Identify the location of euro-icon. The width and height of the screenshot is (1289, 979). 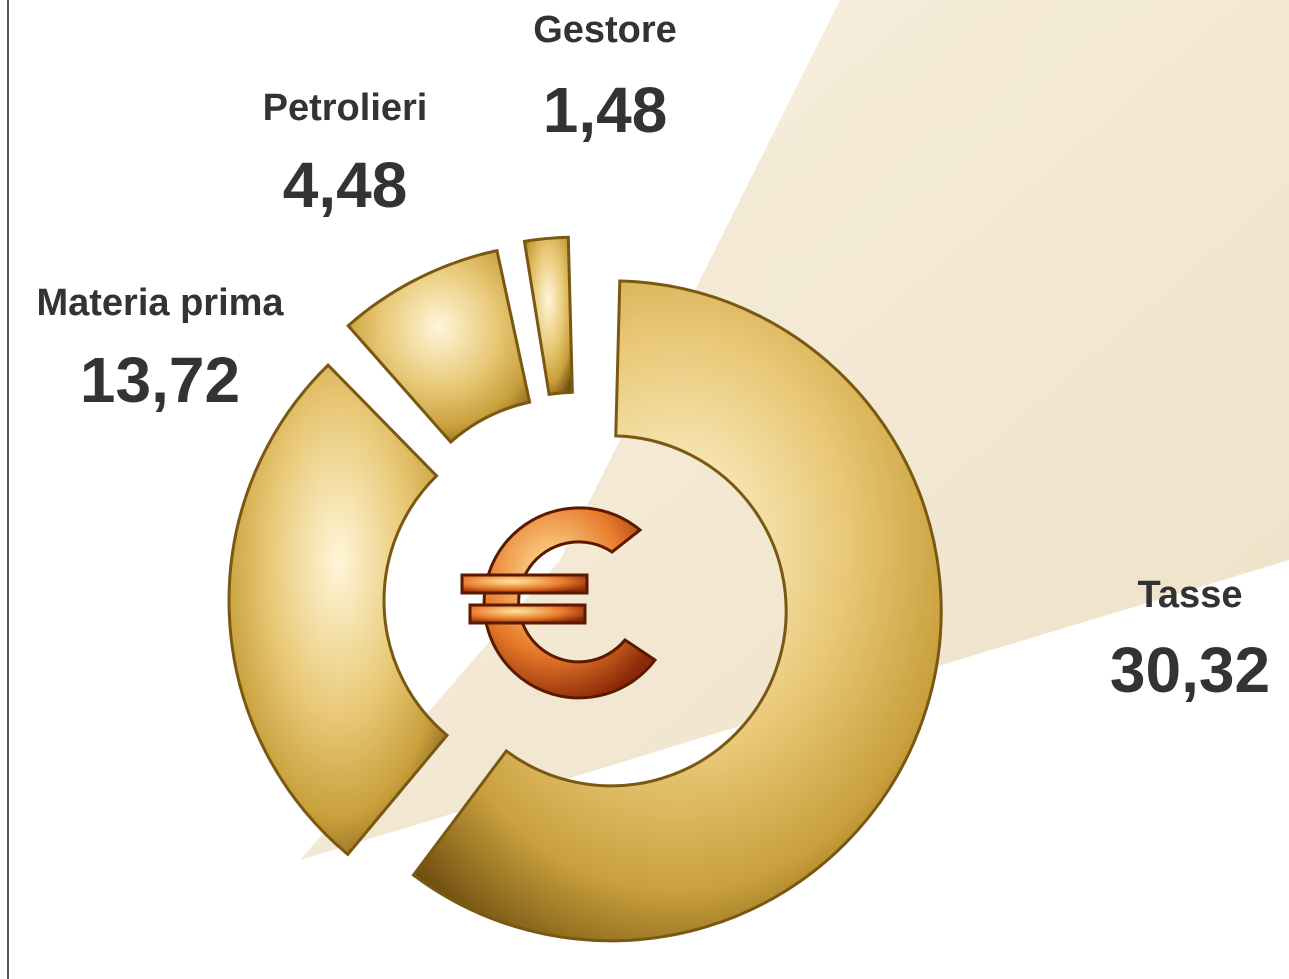
(559, 603).